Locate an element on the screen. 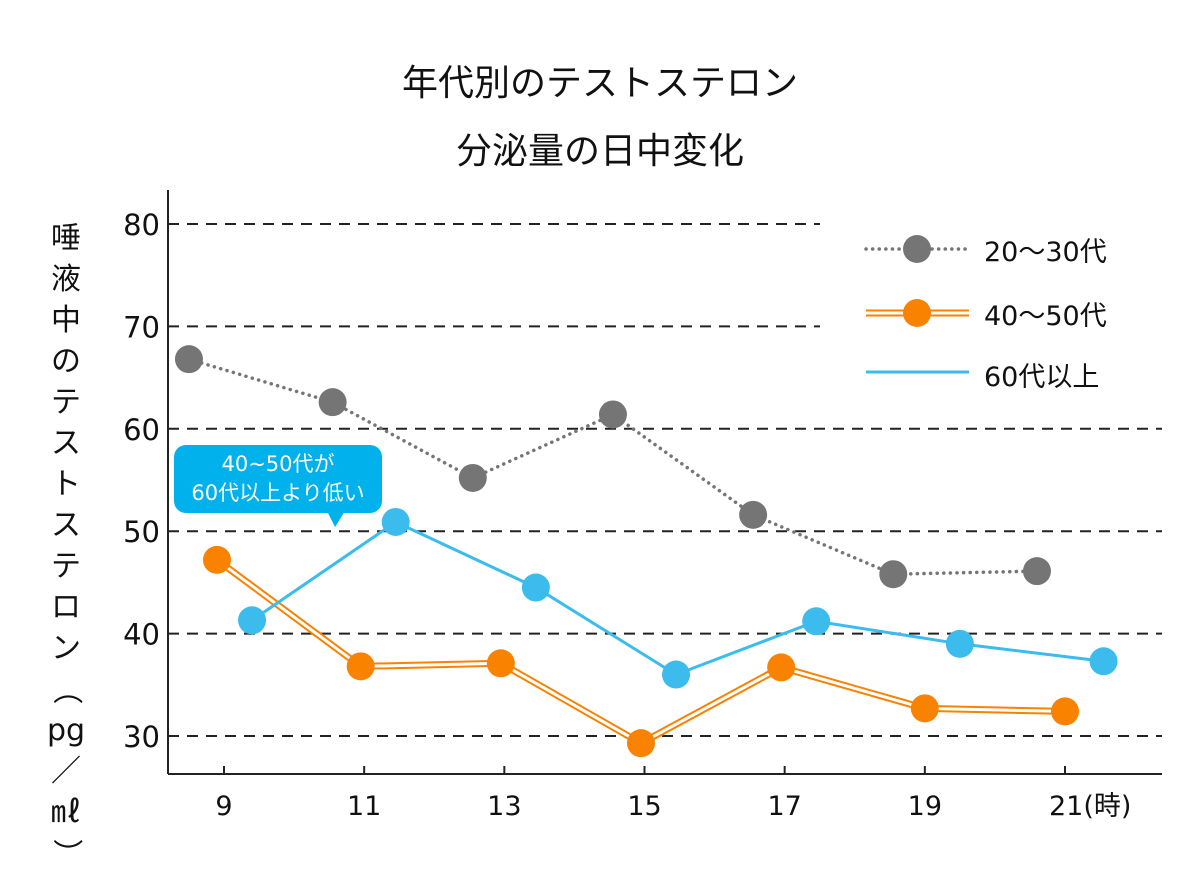 The width and height of the screenshot is (1200, 881). y-axis-label-char: 液 is located at coordinates (66, 279).